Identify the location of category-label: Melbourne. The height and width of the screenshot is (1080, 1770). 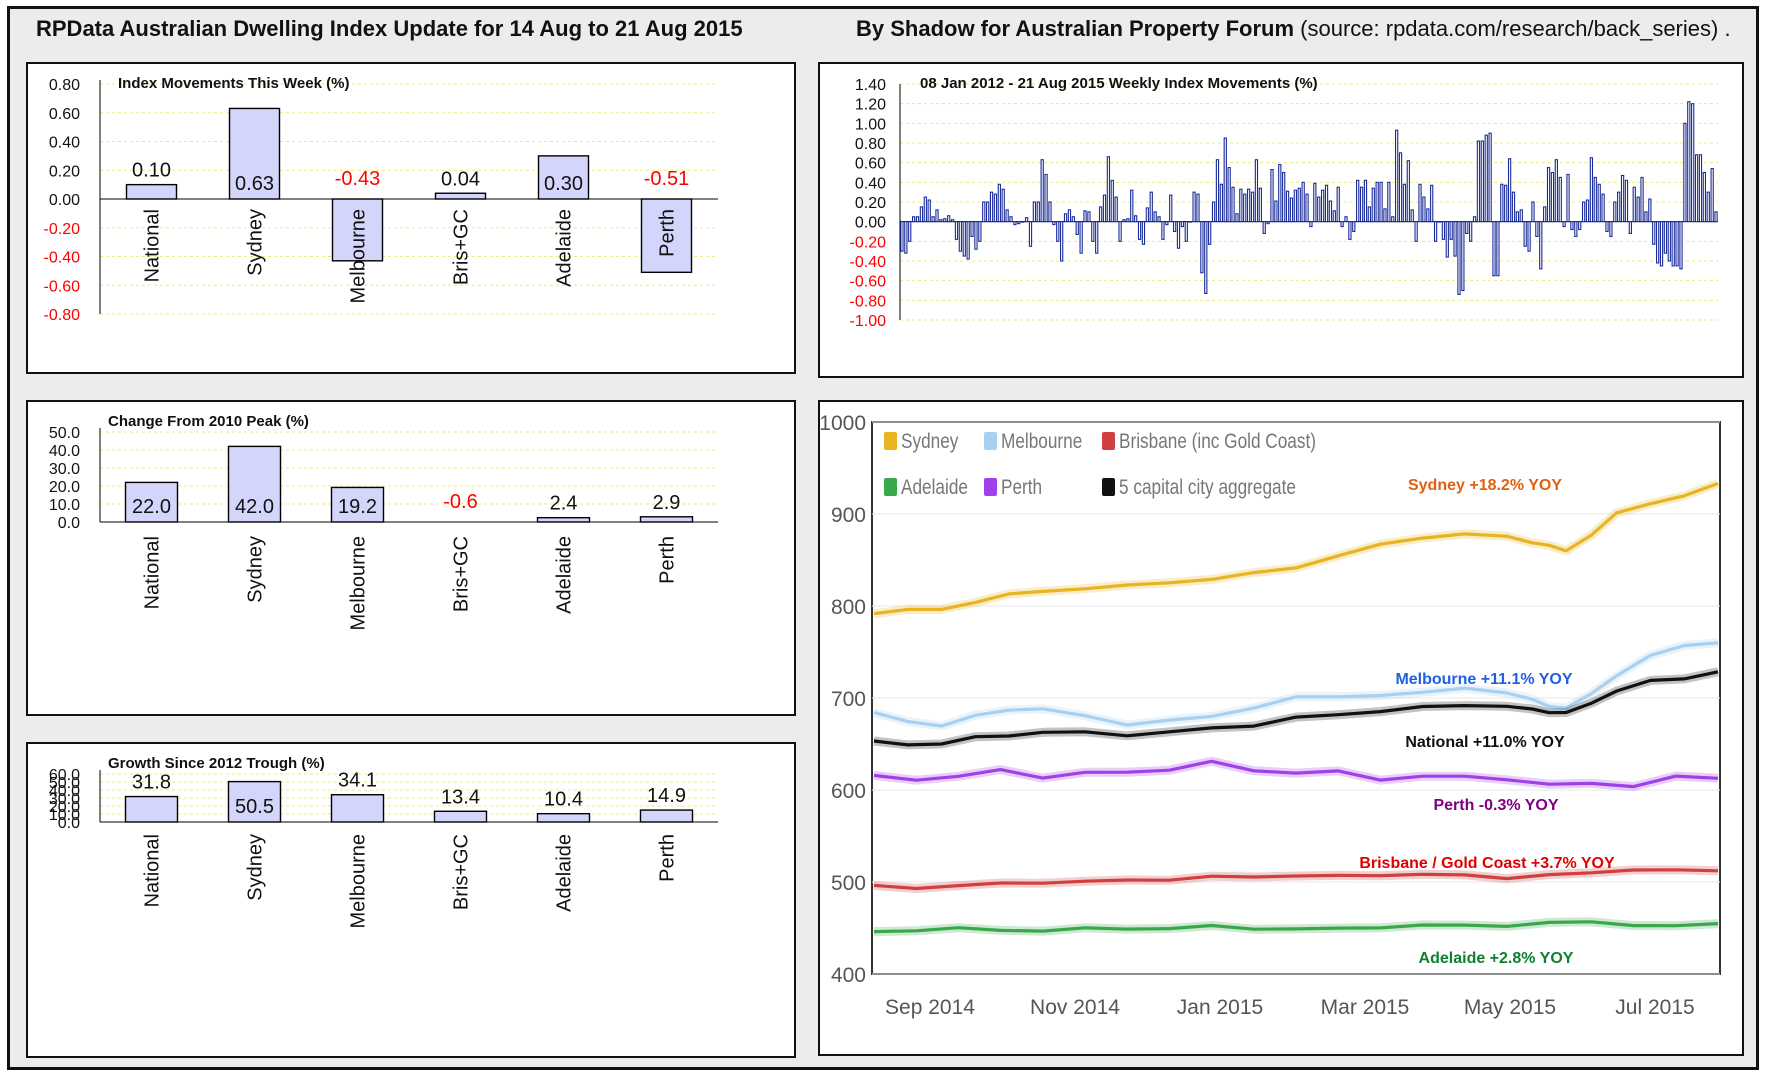
(359, 256).